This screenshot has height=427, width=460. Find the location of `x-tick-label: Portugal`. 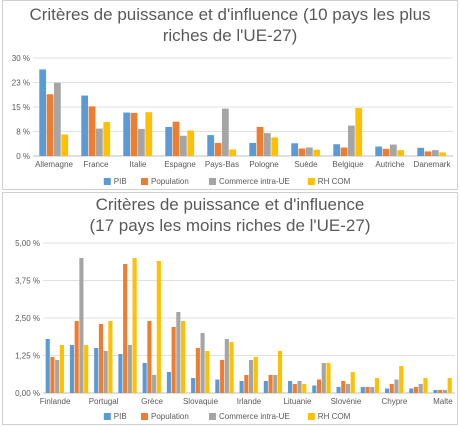

x-tick-label: Portugal is located at coordinates (104, 401).